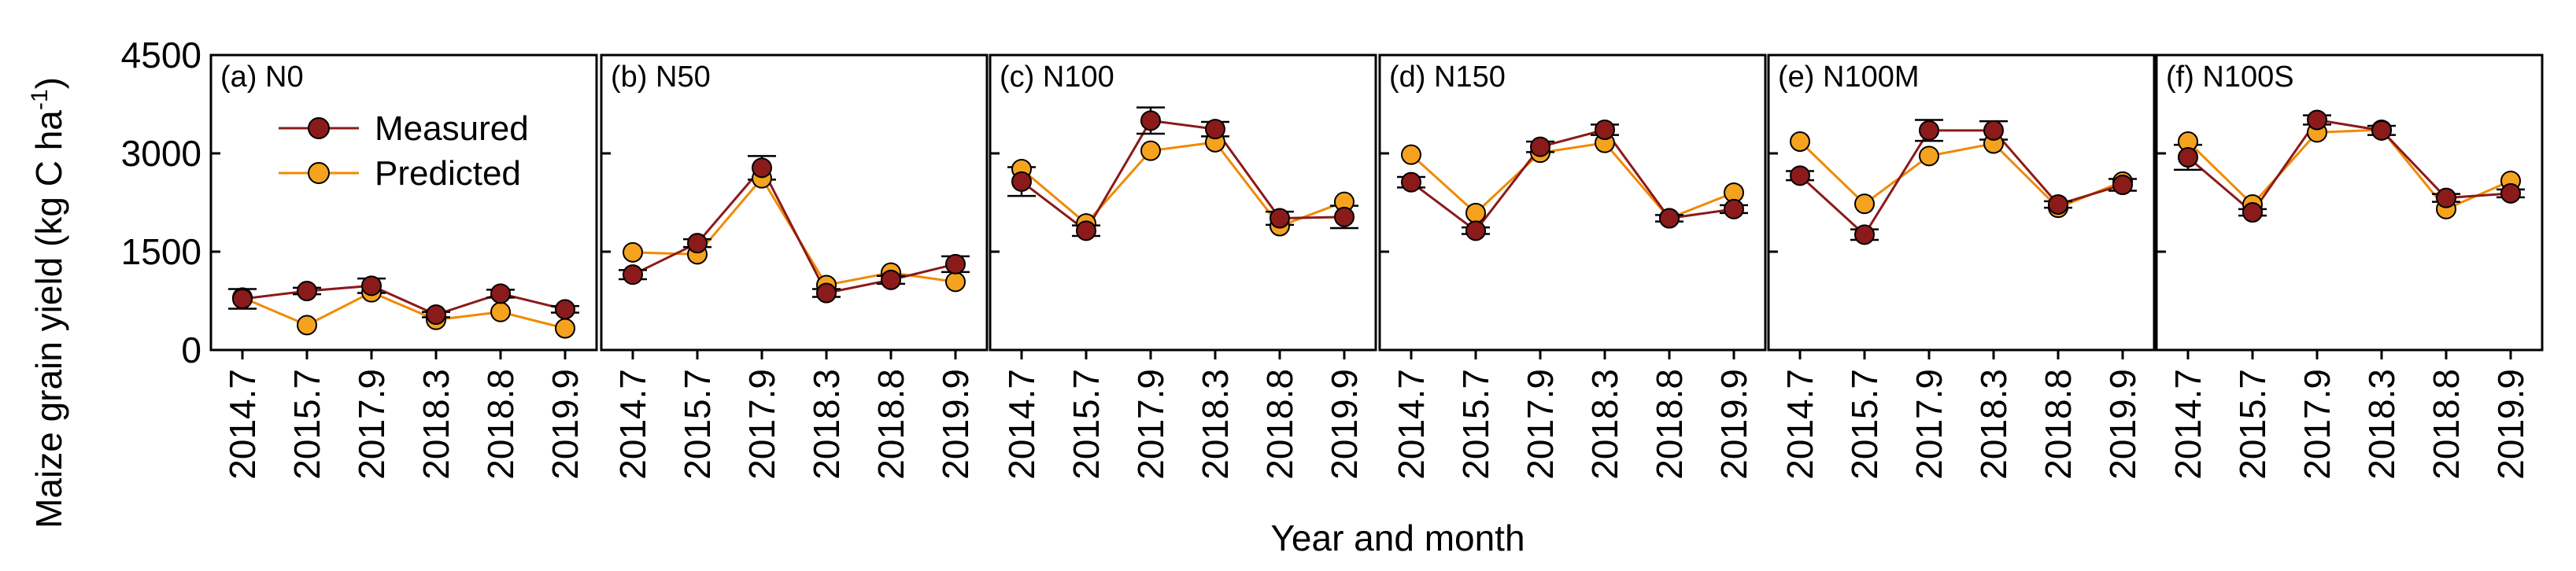  I want to click on panel-label: (d) N150, so click(1447, 77).